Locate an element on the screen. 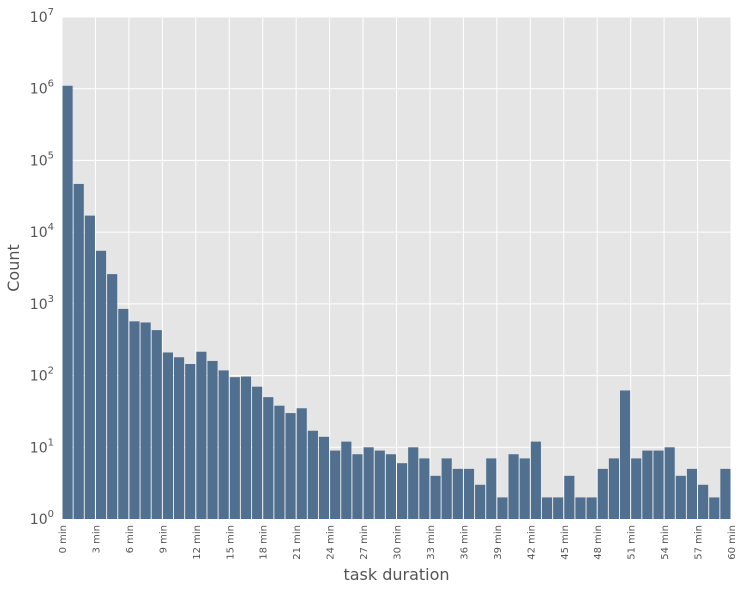  x-tick-label: 24 min is located at coordinates (331, 542).